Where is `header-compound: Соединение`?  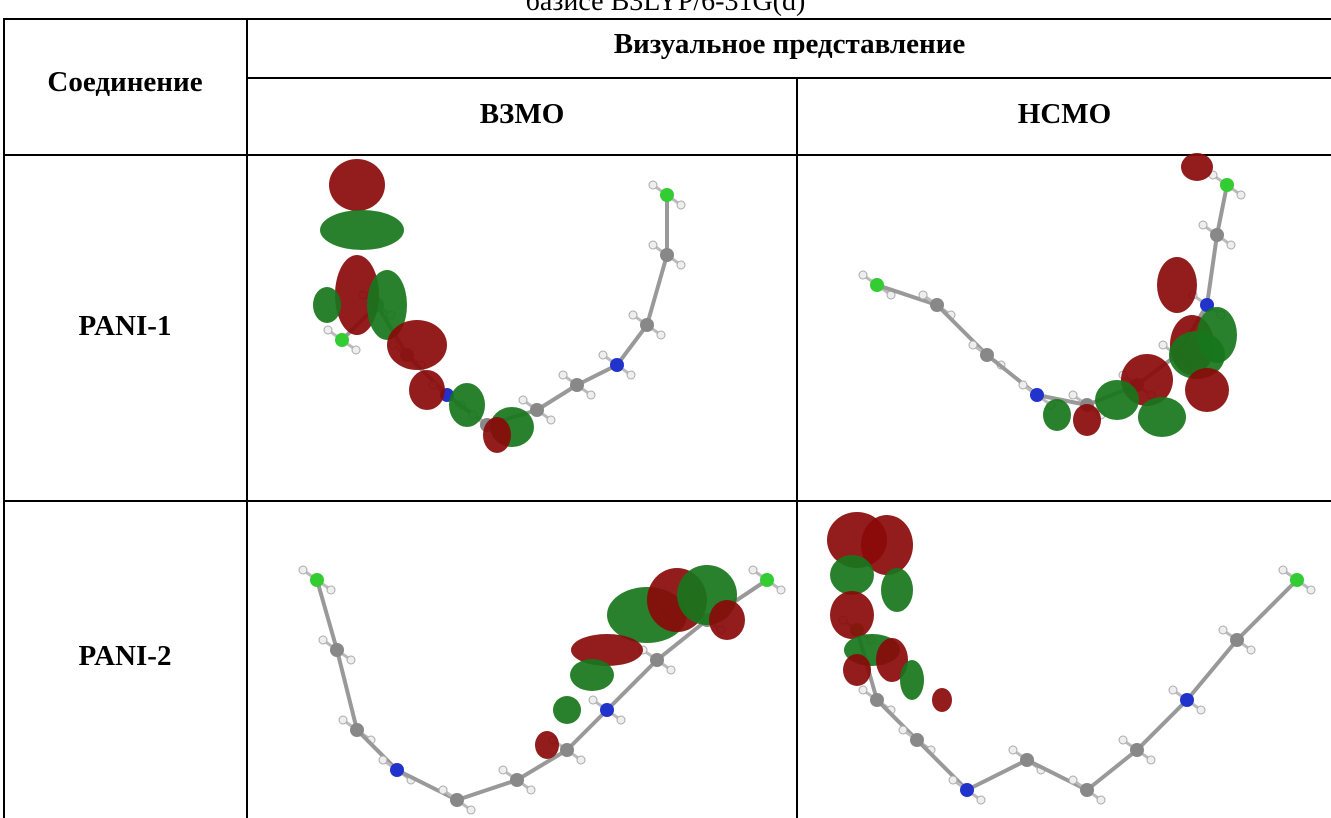 header-compound: Соединение is located at coordinates (125, 82).